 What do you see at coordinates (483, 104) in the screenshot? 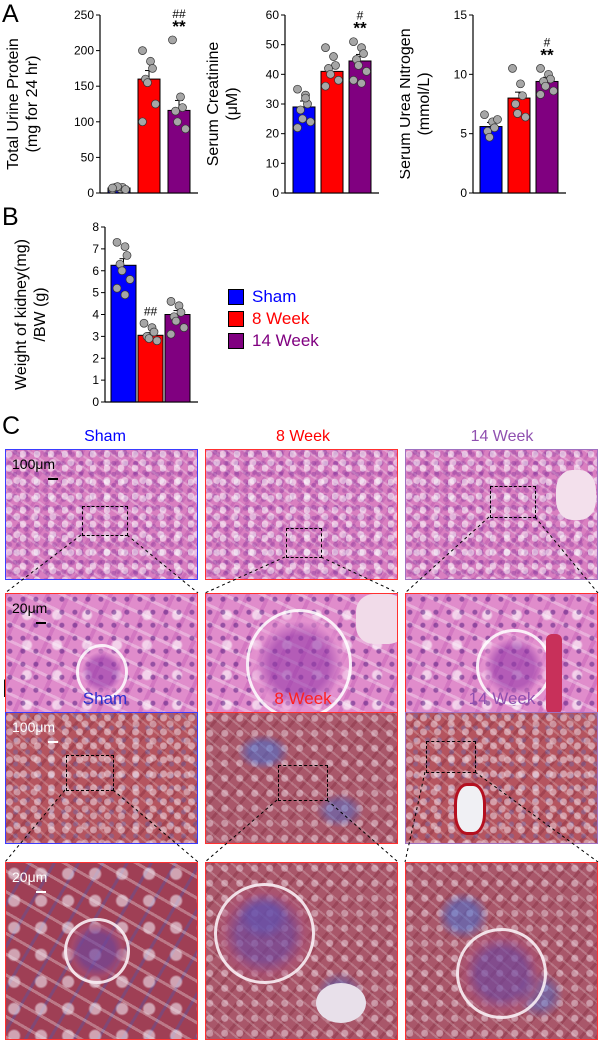
I see `serum-urea-nitrogen-chart: 0 5 10 15 Serum Urea Nitrogen(mmol/L) **#` at bounding box center [483, 104].